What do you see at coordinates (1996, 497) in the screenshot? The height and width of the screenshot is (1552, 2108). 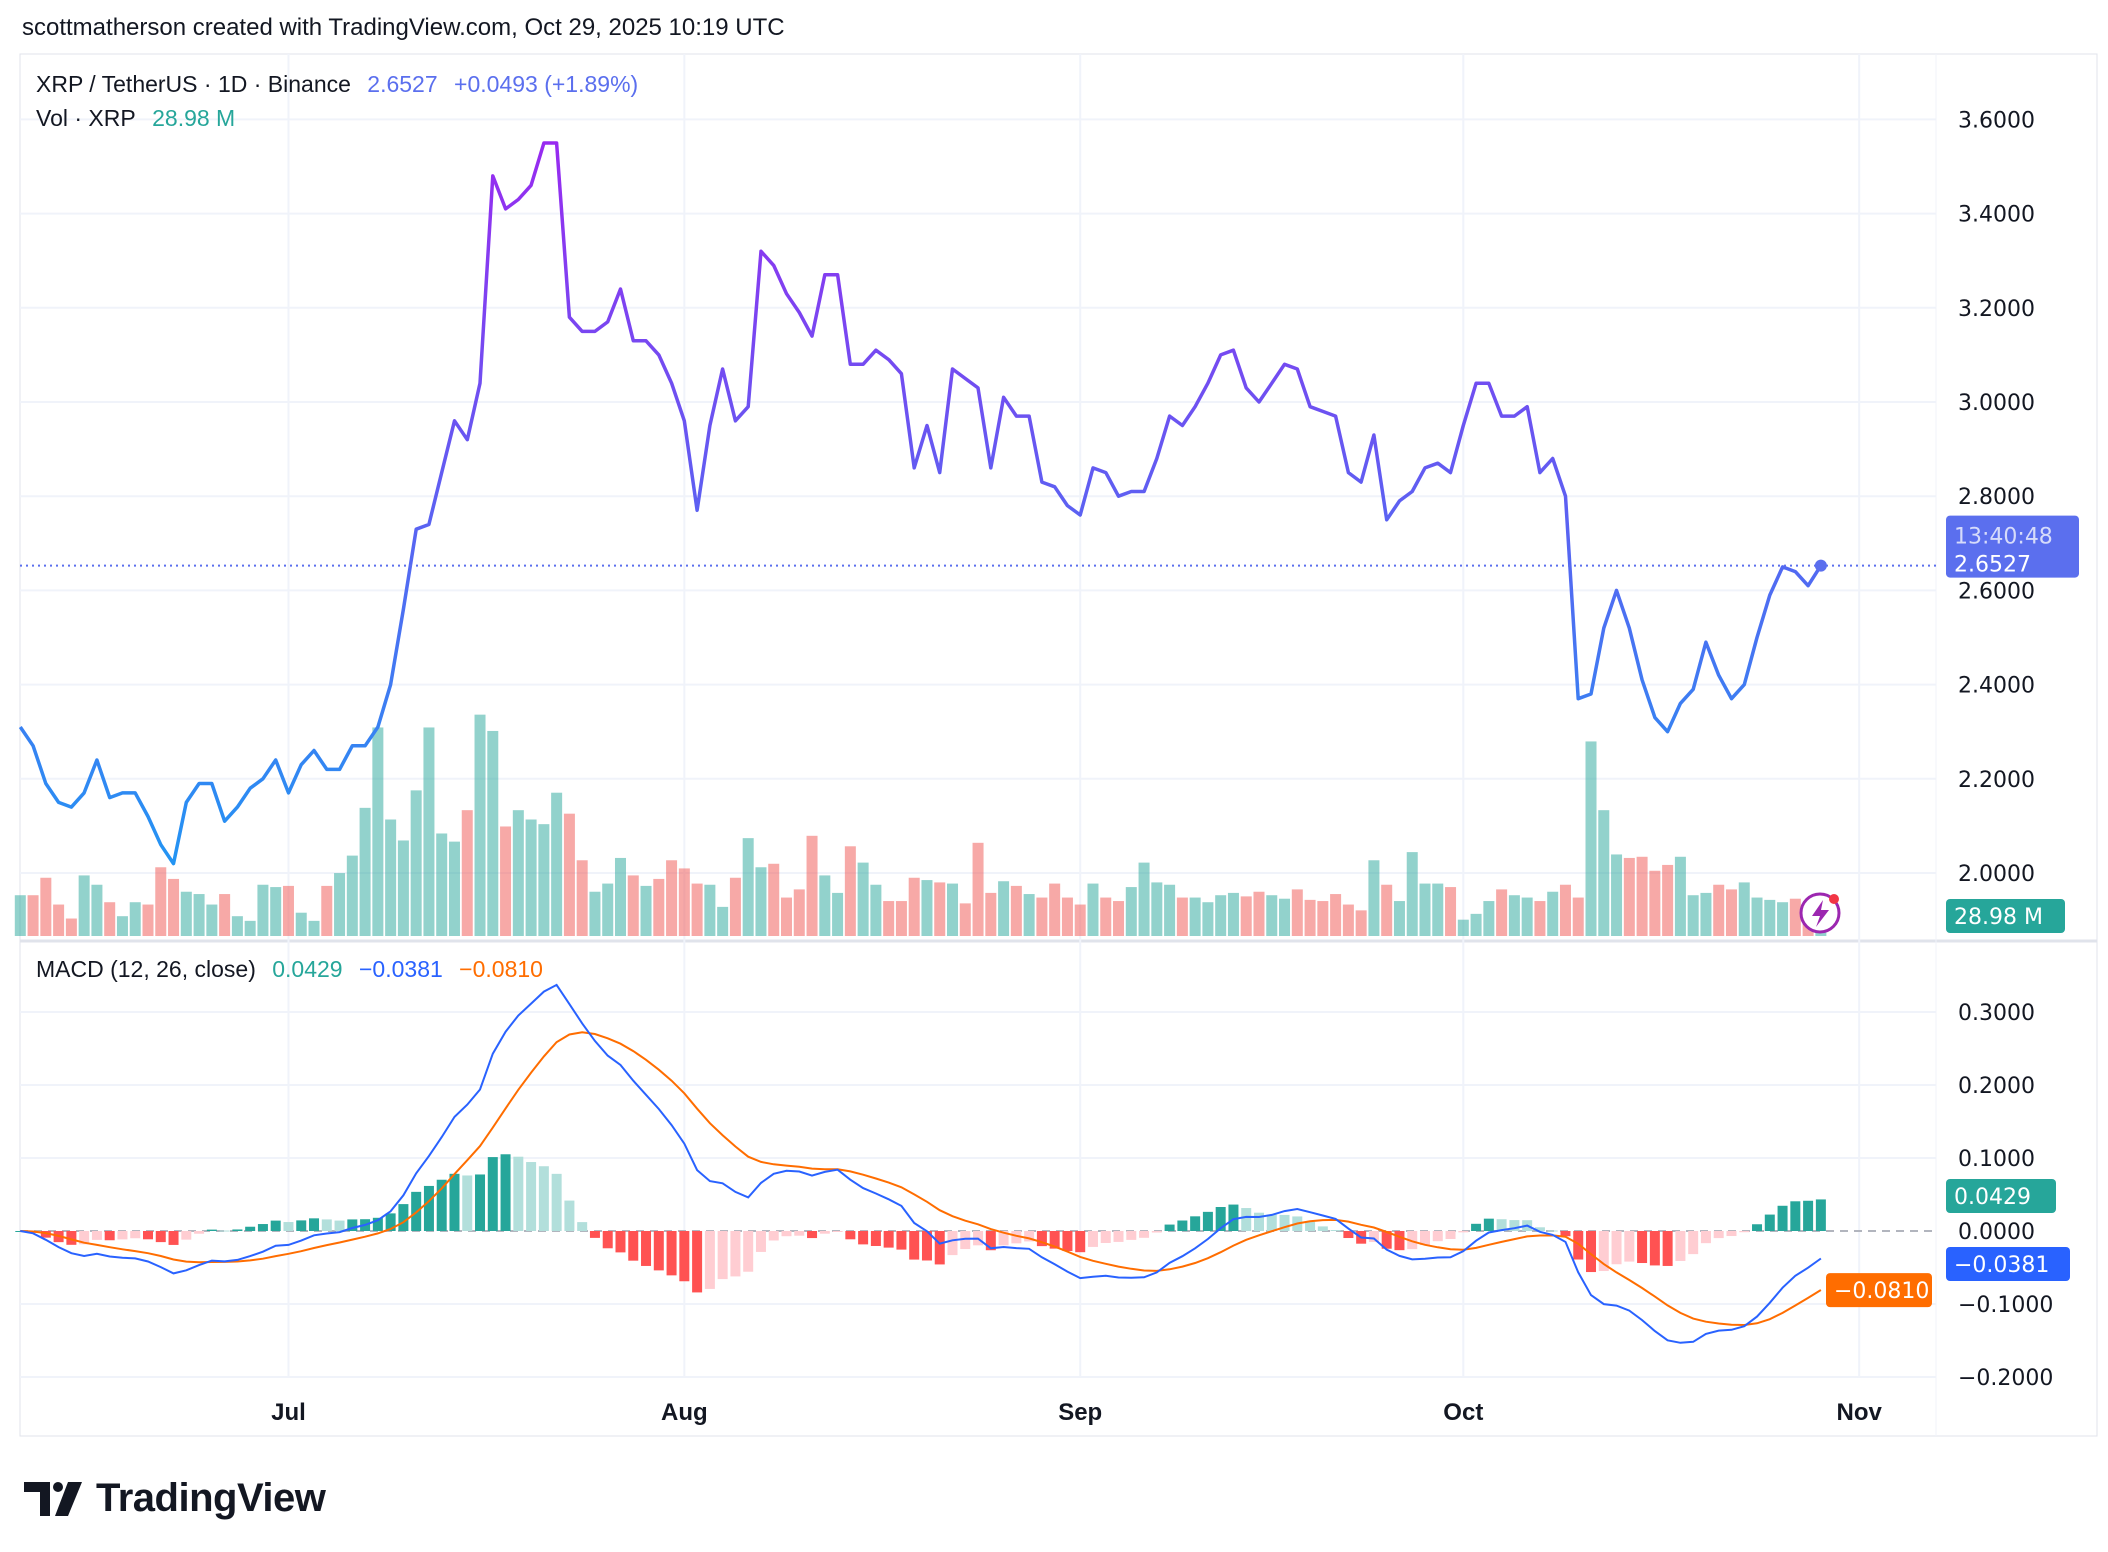 I see `price-axis-tick: 2.8000` at bounding box center [1996, 497].